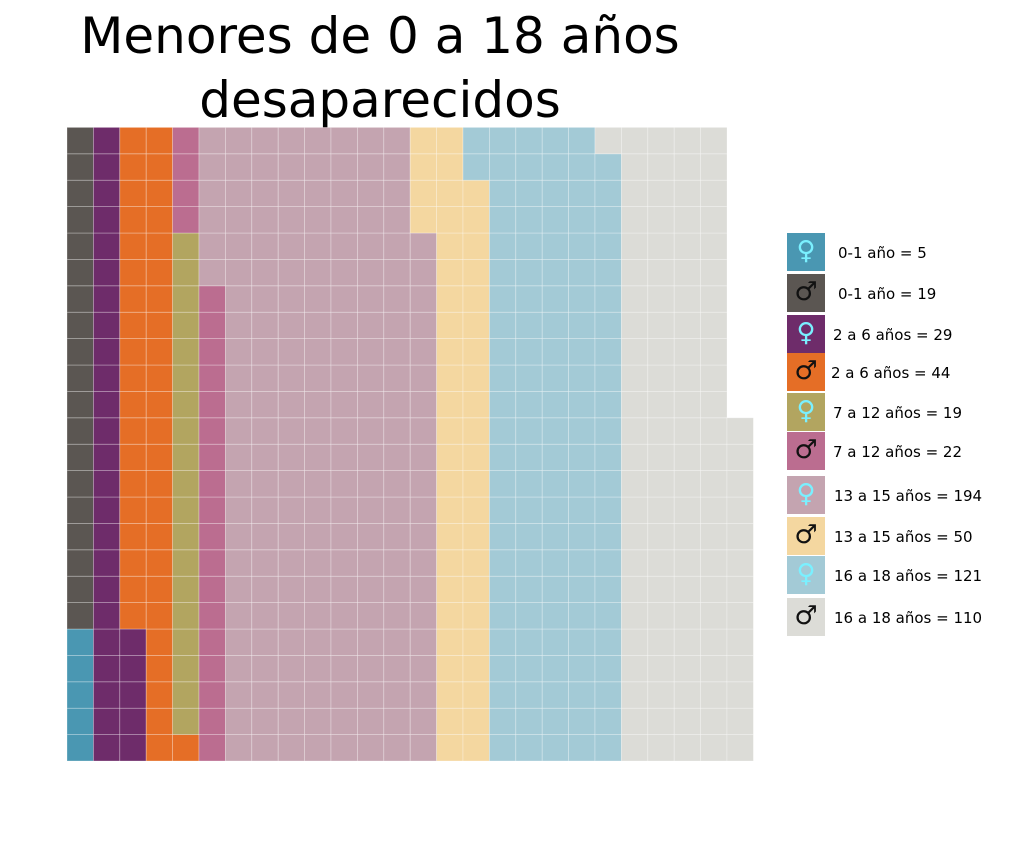  Describe the element at coordinates (380, 100) in the screenshot. I see `chart-title-line-2: desaparecidos` at that location.